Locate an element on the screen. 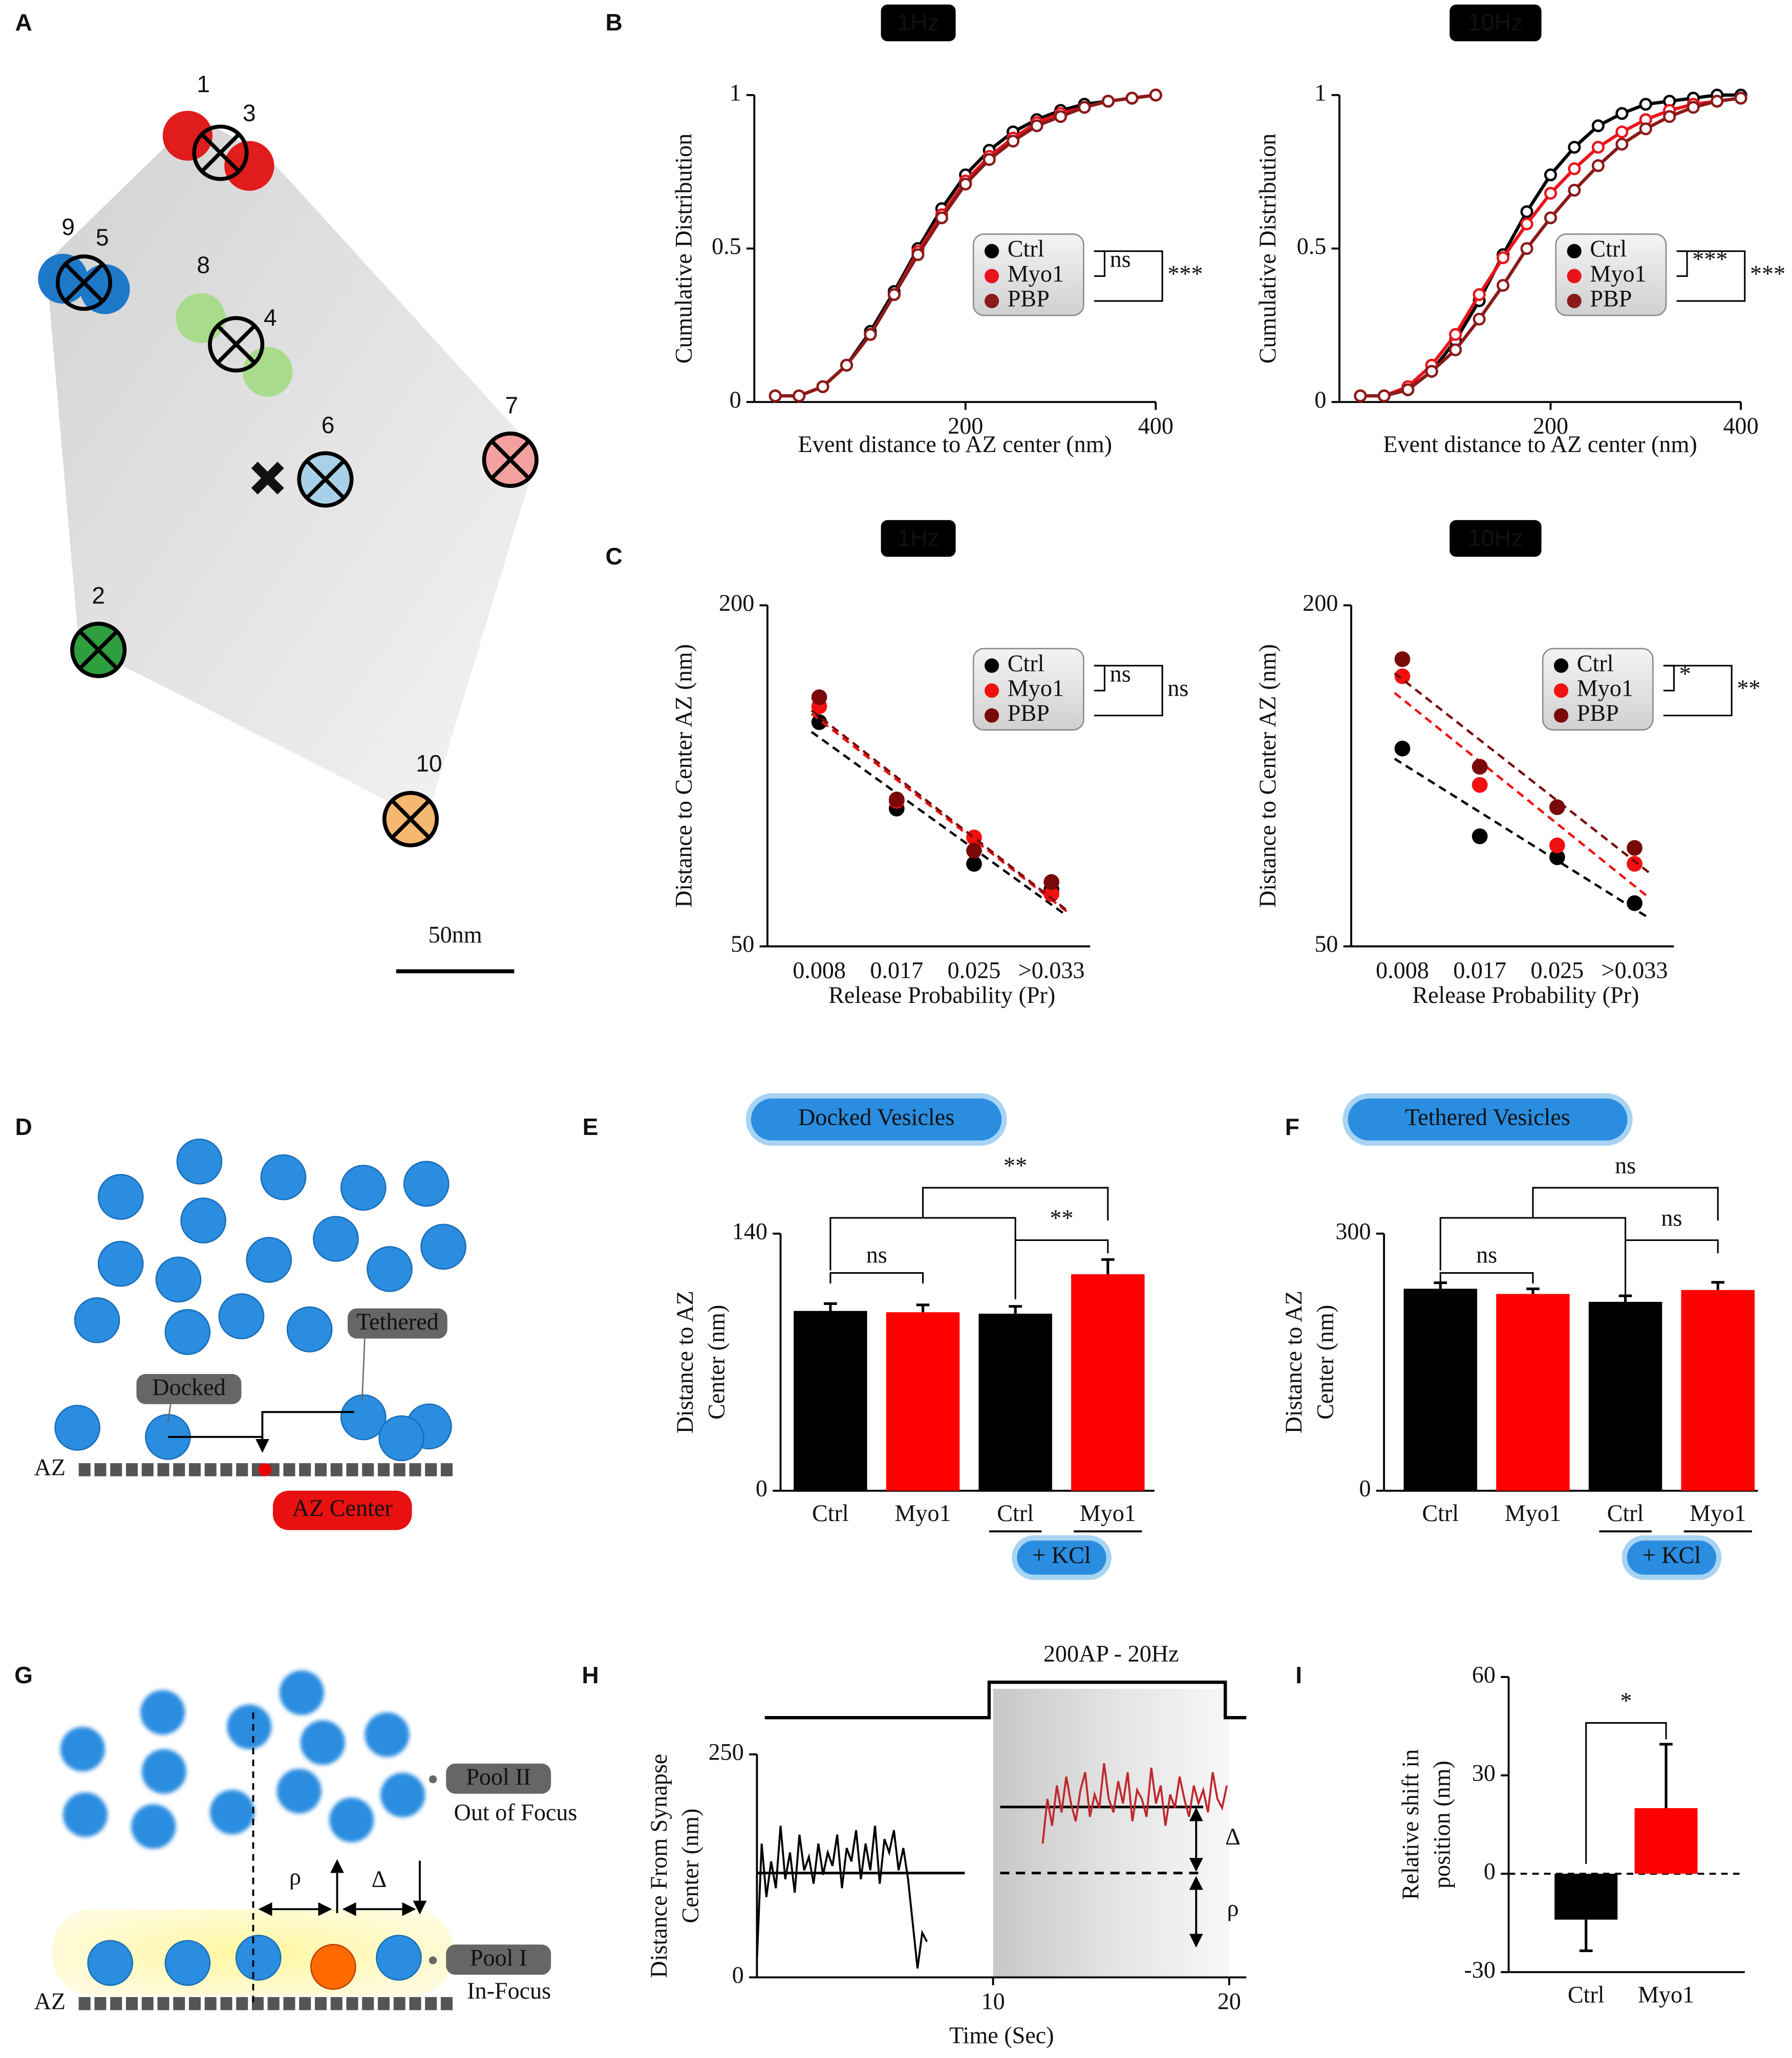 This screenshot has height=2058, width=1792. series-line is located at coordinates (1134, 1804).